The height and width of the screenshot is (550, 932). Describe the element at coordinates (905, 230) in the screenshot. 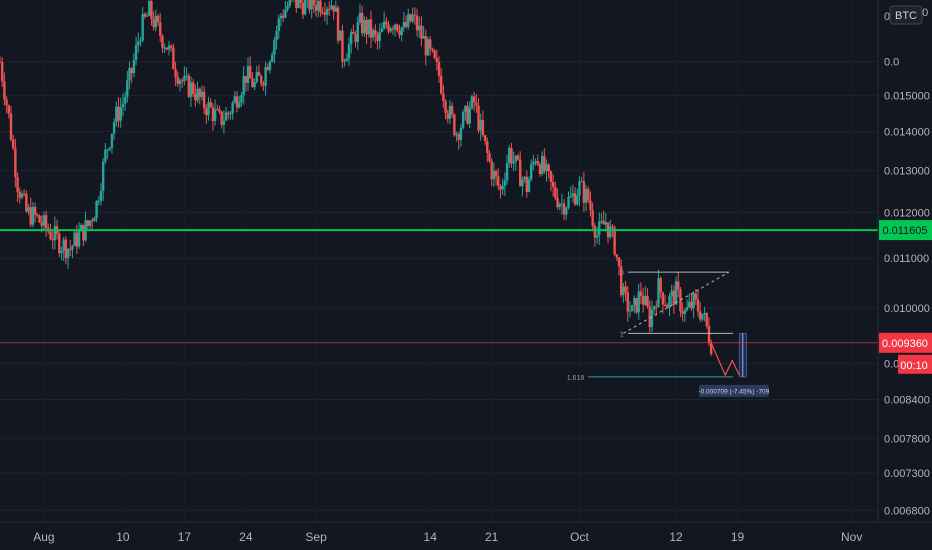

I see `support-price-badge` at that location.